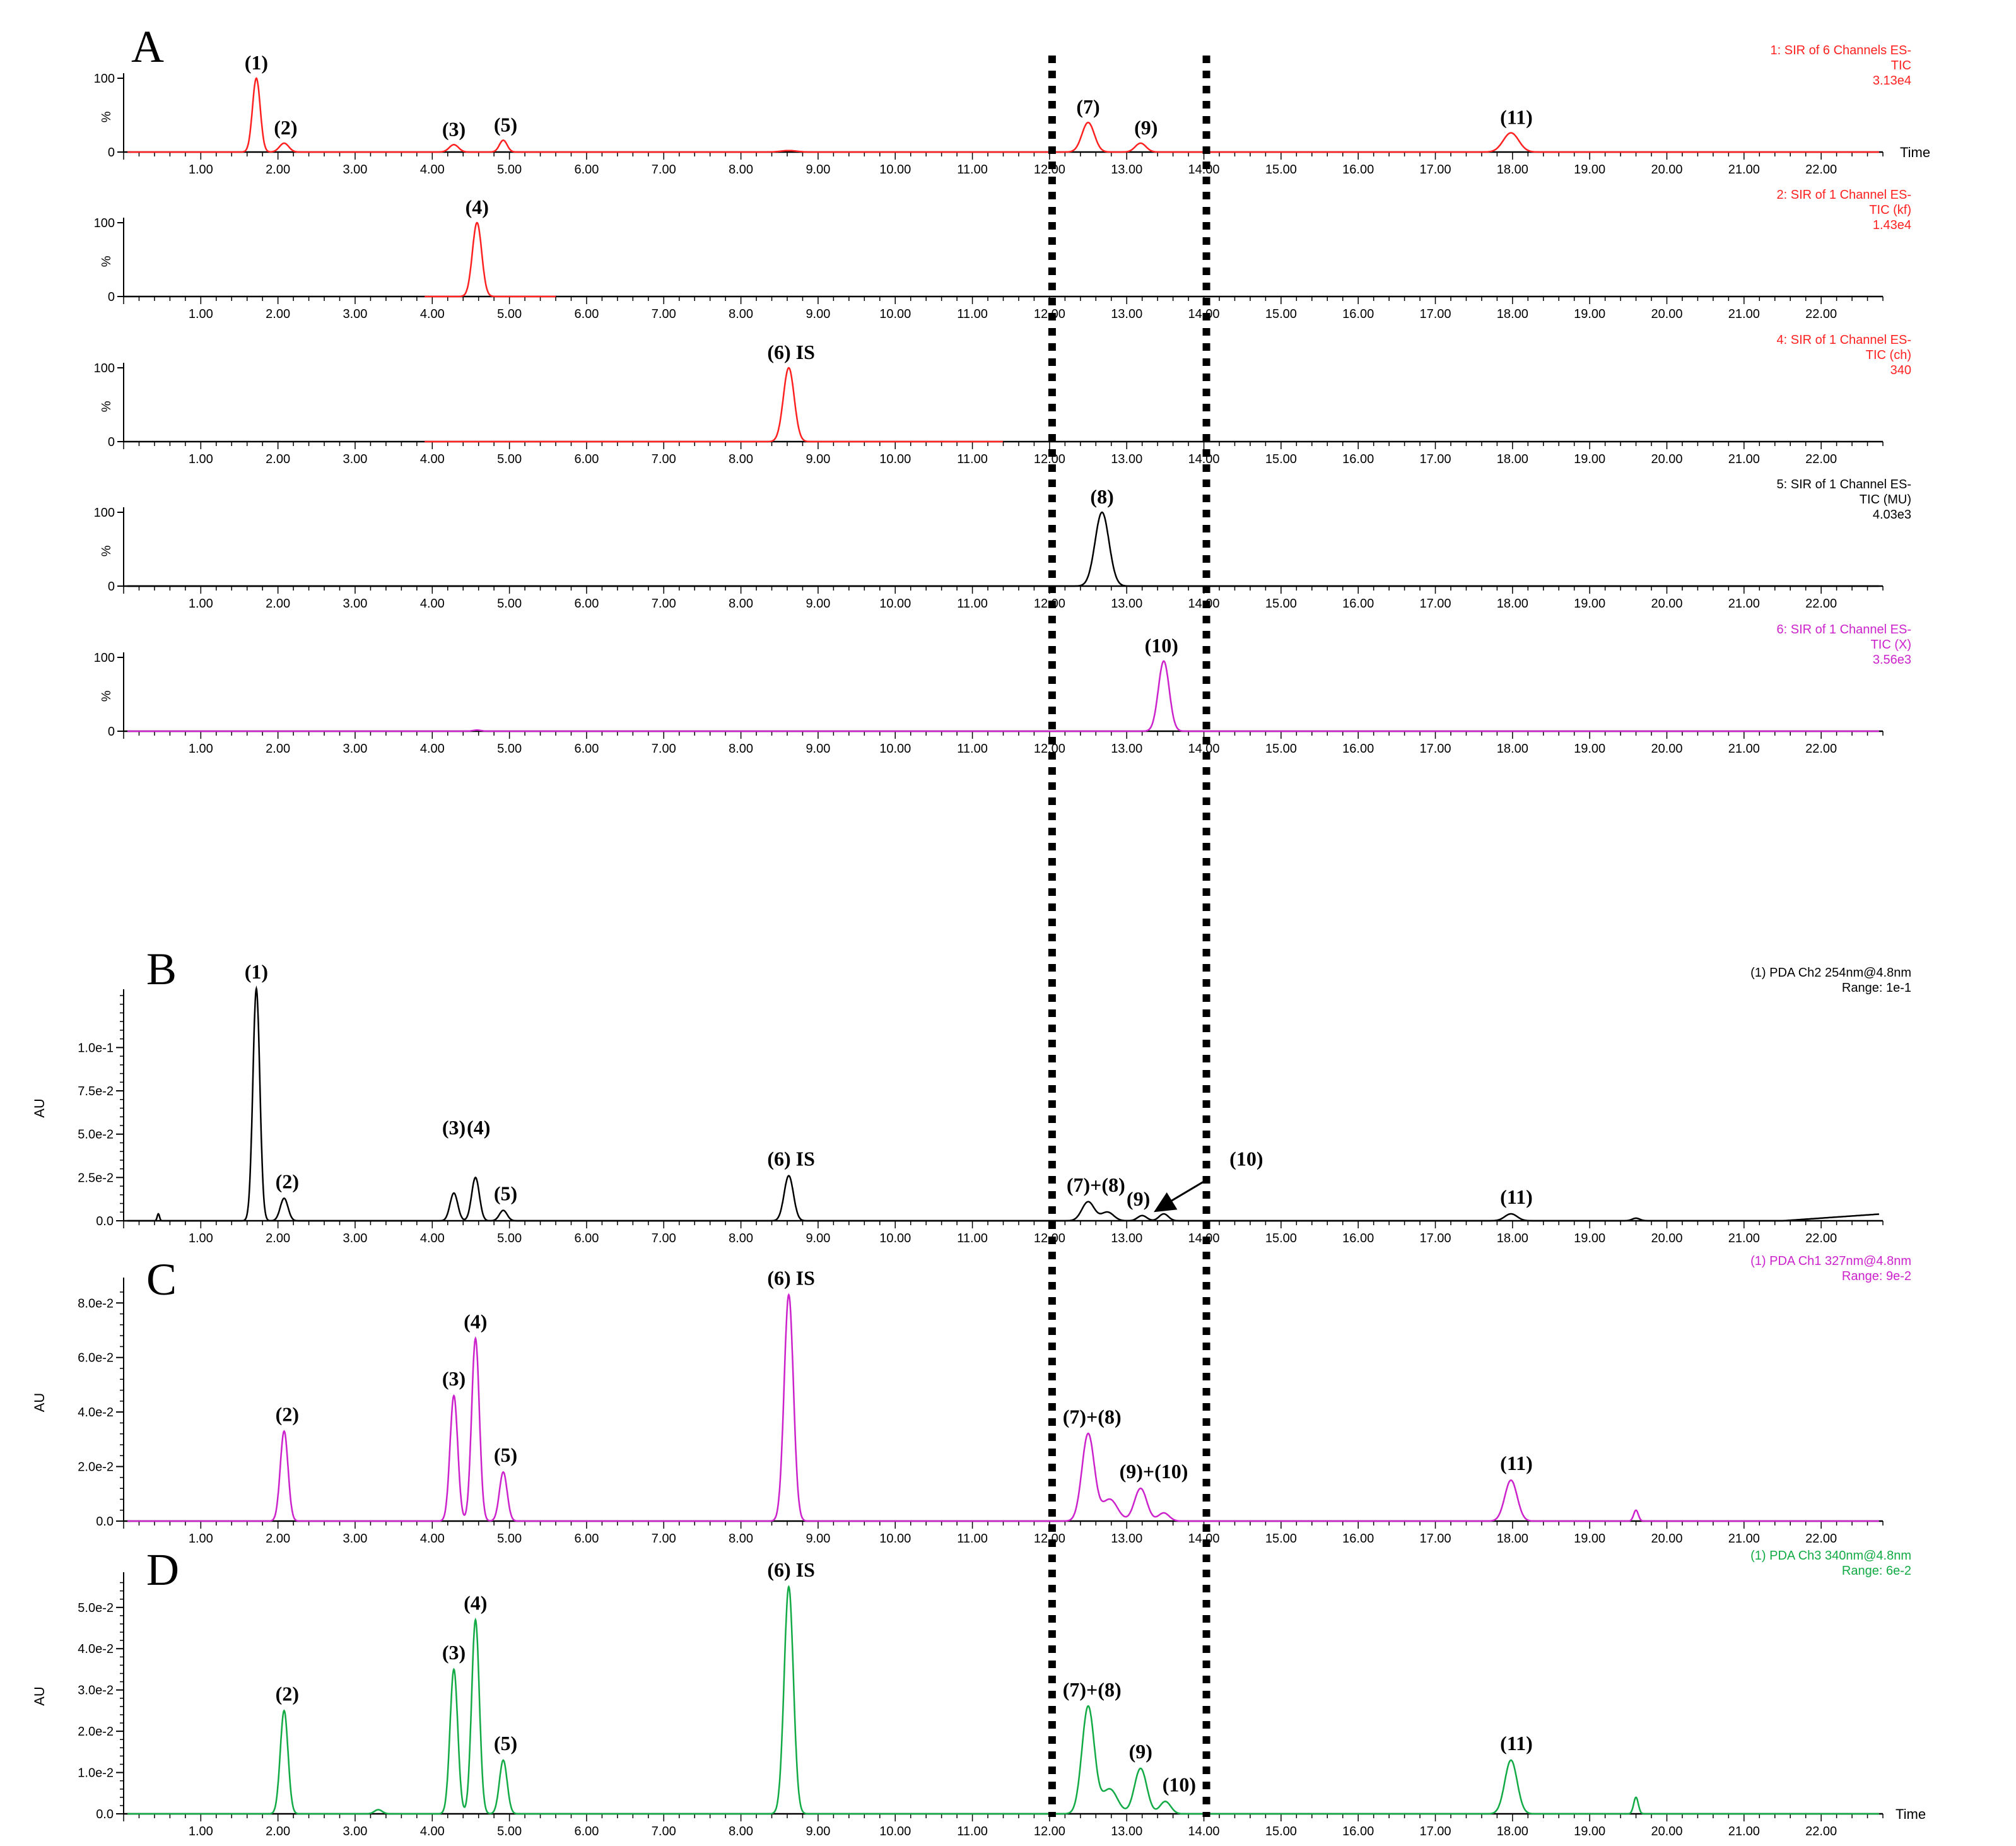 The height and width of the screenshot is (1846, 2016). What do you see at coordinates (1830, 1556) in the screenshot?
I see `legend-line: (1) PDA Ch3 340nm@4.8nm` at bounding box center [1830, 1556].